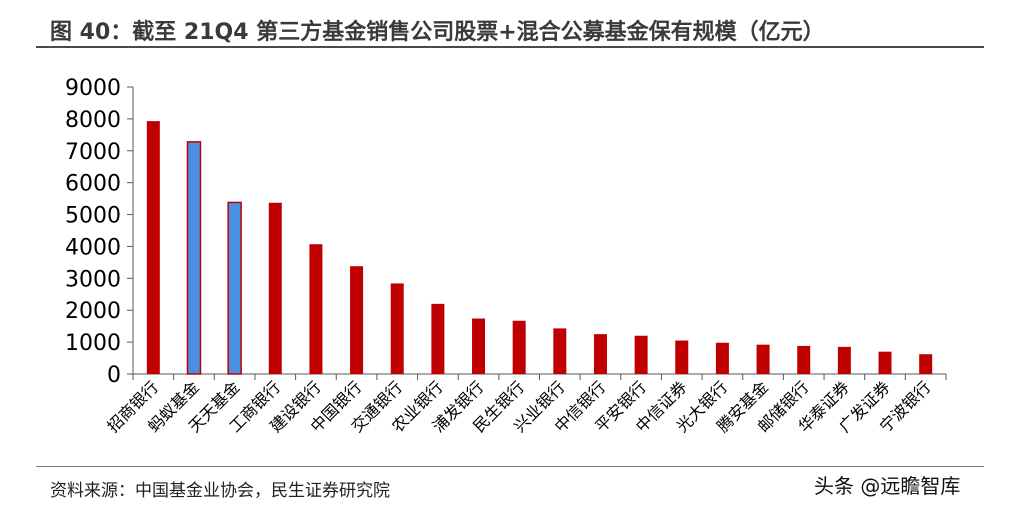 Image resolution: width=1018 pixels, height=512 pixels. Describe the element at coordinates (93, 343) in the screenshot. I see `y-tick-label: 1000` at that location.